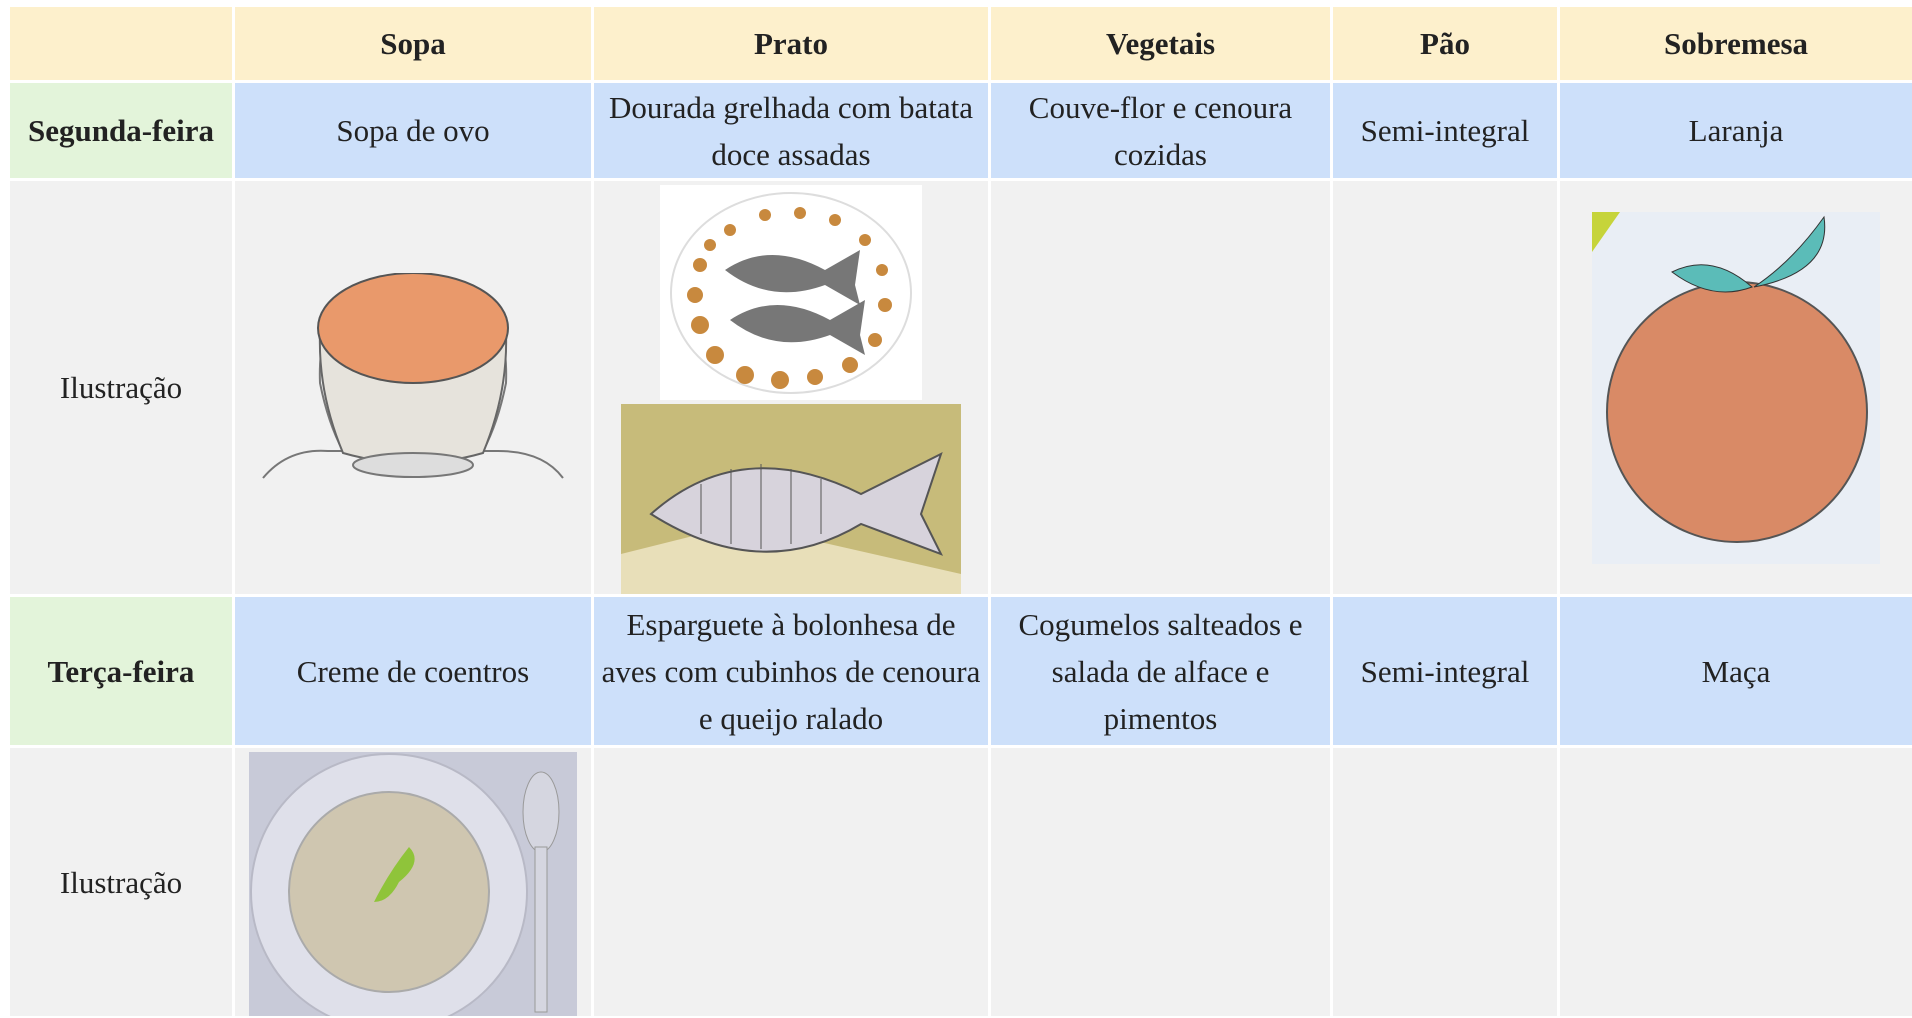 This screenshot has width=1912, height=1018. What do you see at coordinates (791, 43) in the screenshot?
I see `header-cell: Prato` at bounding box center [791, 43].